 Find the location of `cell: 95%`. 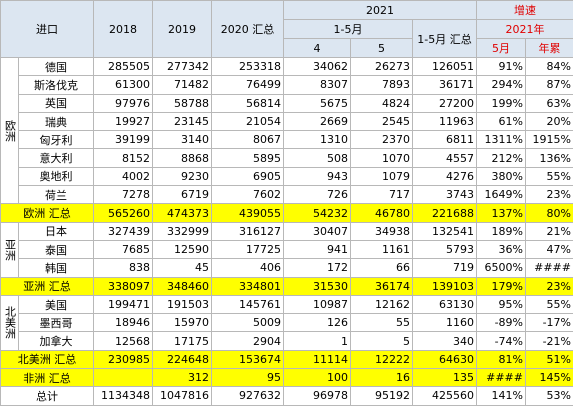

cell: 95% is located at coordinates (501, 304).